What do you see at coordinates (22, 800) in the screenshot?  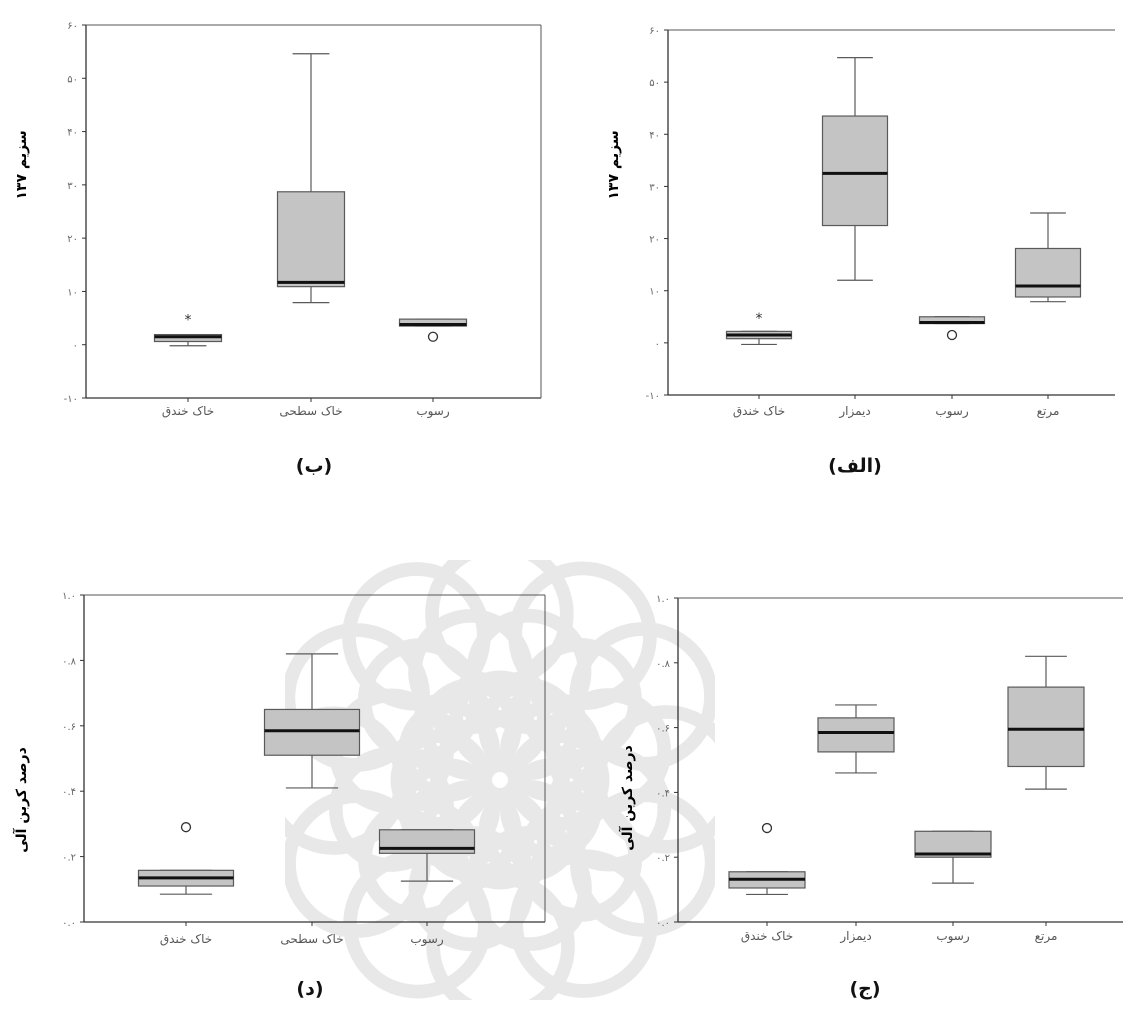 I see `y-axis-label-dal: درصد کربن آلی` at bounding box center [22, 800].